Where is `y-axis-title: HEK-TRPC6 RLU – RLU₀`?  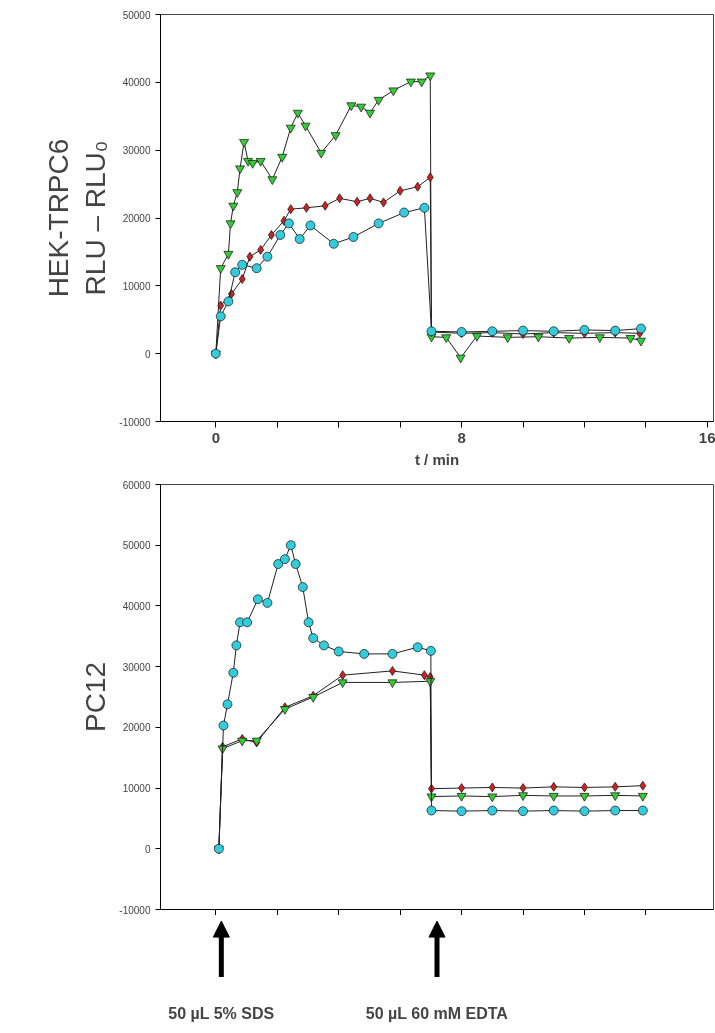
y-axis-title: HEK-TRPC6 RLU – RLU₀ is located at coordinates (77, 218).